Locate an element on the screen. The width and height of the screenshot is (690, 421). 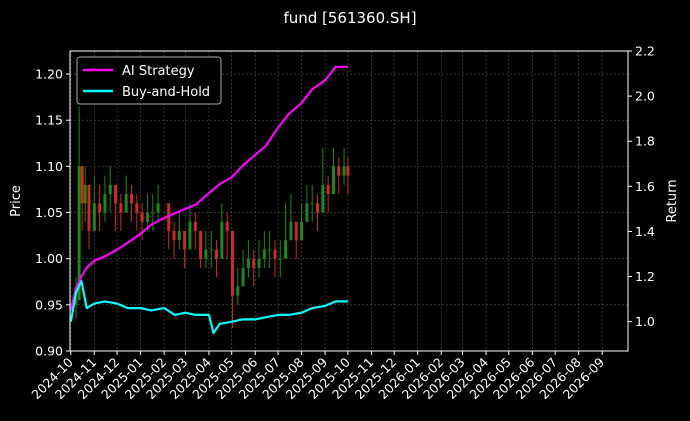
y2-tick-label: 1.8 is located at coordinates (645, 141).